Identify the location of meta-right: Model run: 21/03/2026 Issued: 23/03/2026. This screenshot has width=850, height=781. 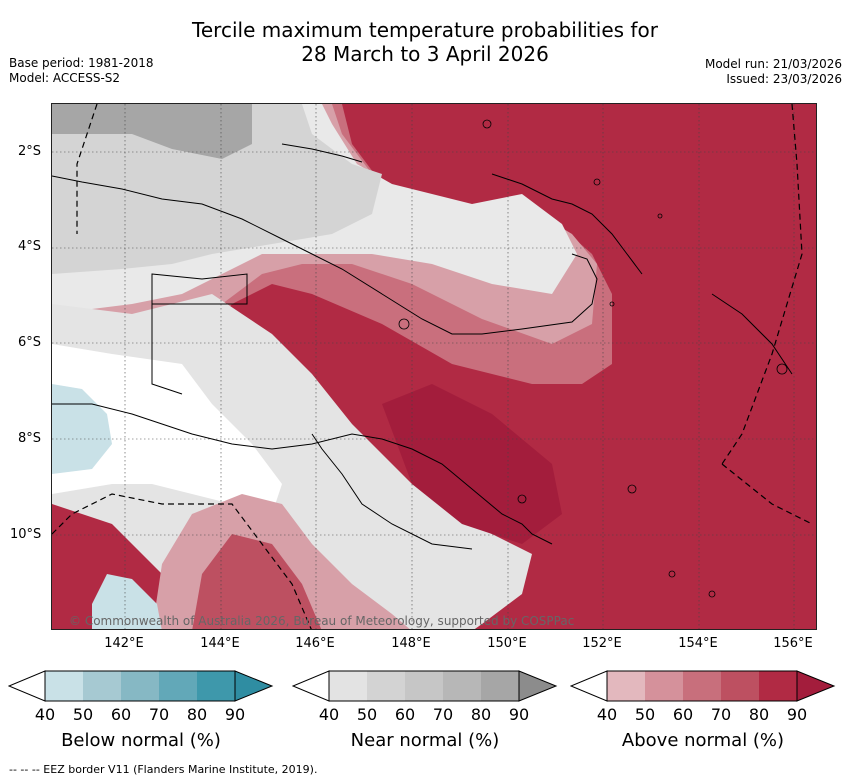
(773, 72).